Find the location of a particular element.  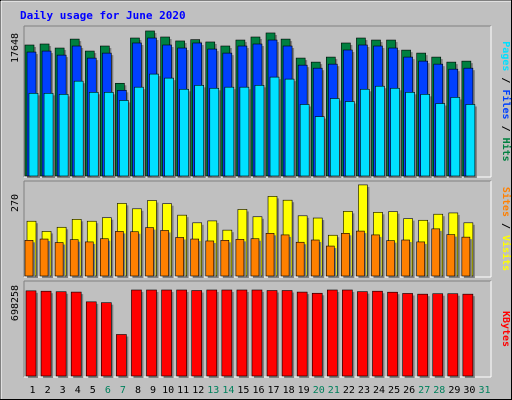

panel-kbytes-bar-kbytes-day-12: KBytes day 12: 694100 is located at coordinates (197, 333).